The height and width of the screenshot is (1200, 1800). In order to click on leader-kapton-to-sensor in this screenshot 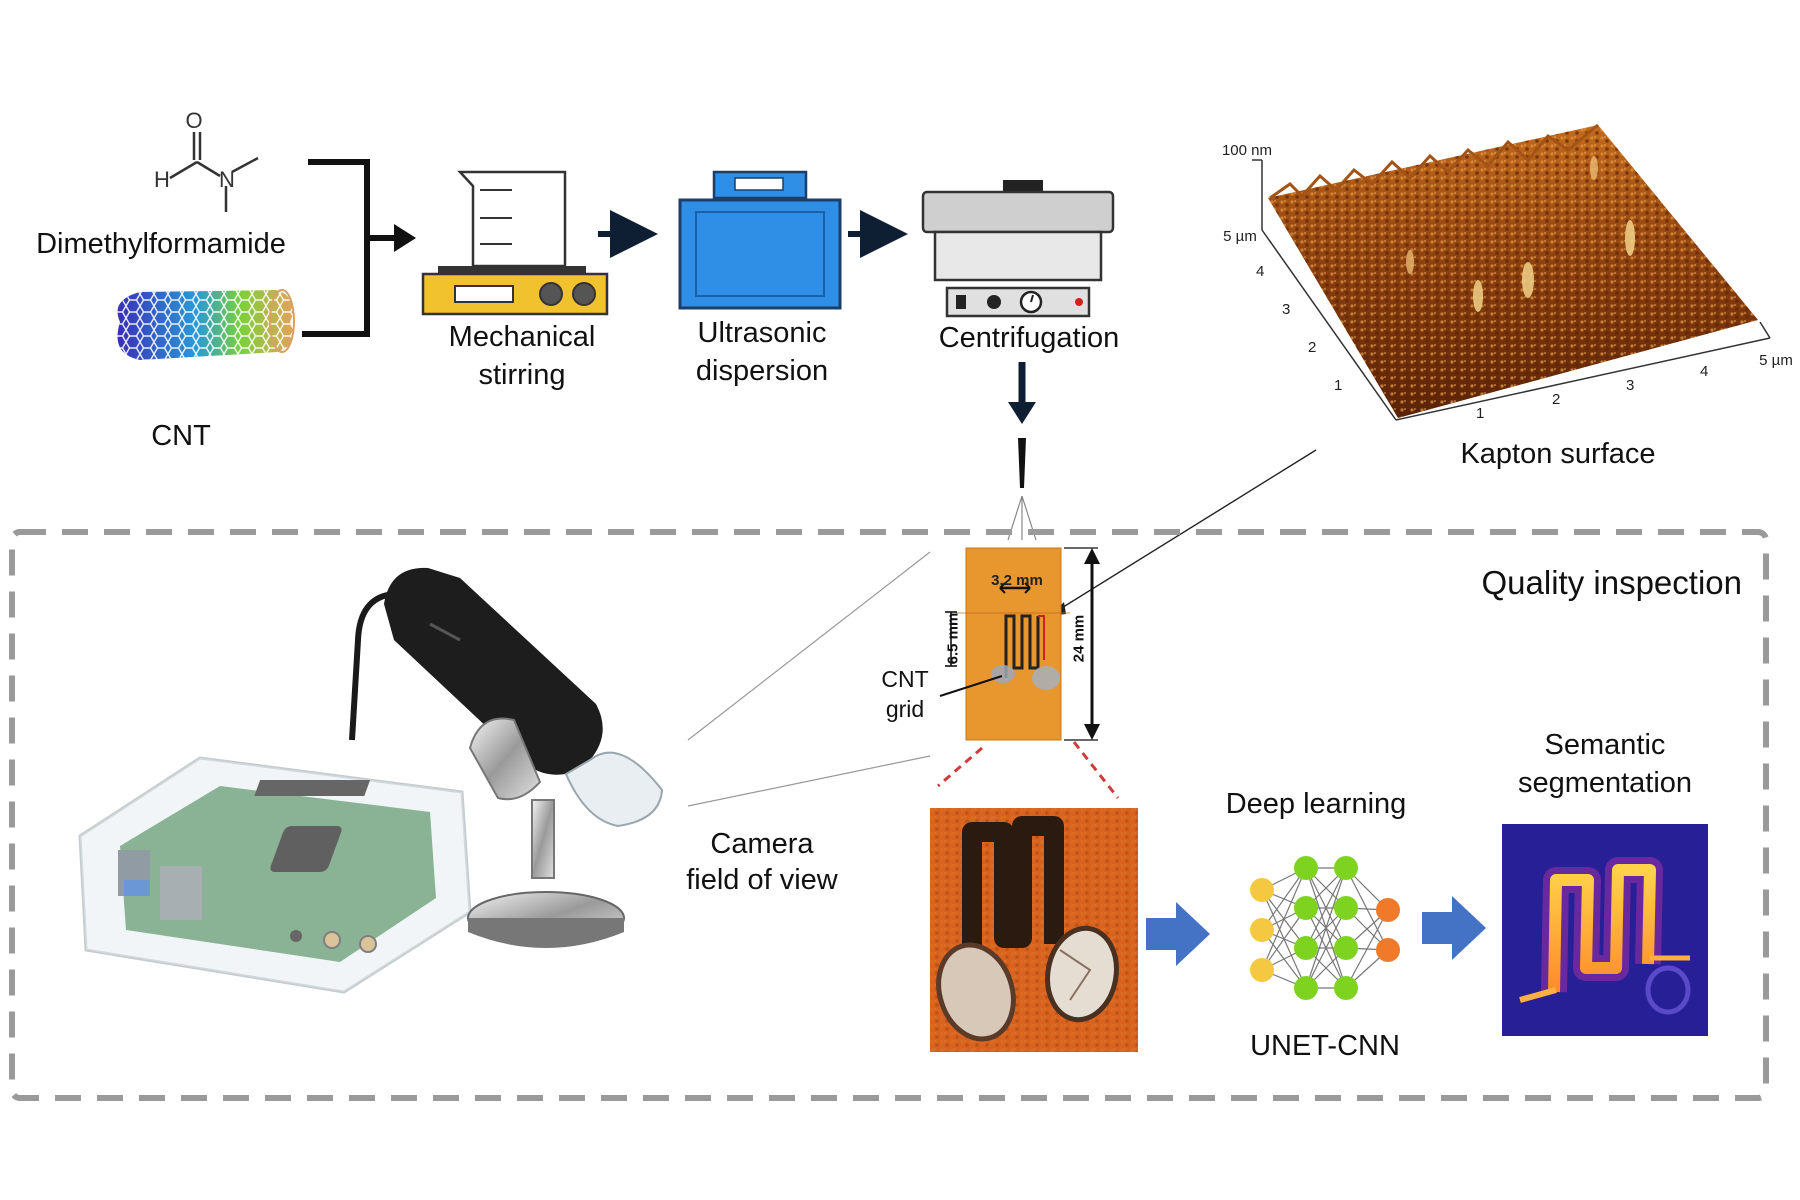, I will do `click(1184, 532)`.